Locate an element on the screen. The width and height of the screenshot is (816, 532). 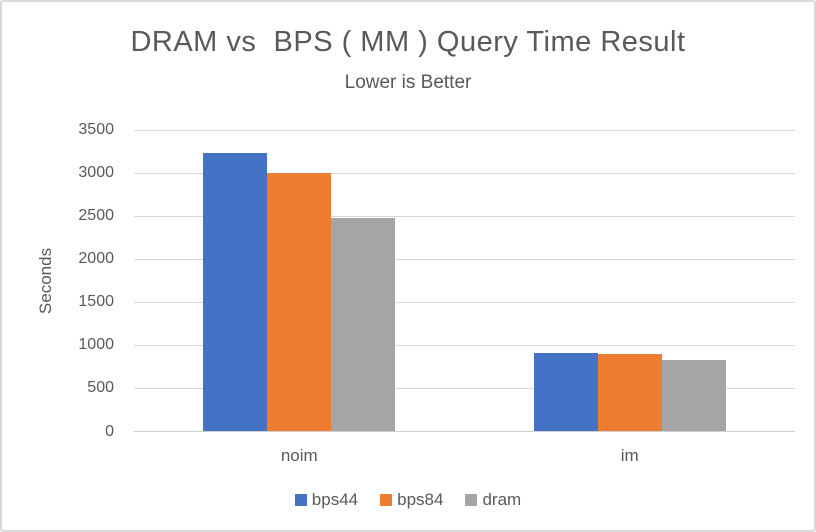
x-category-label-noim: noim is located at coordinates (299, 455).